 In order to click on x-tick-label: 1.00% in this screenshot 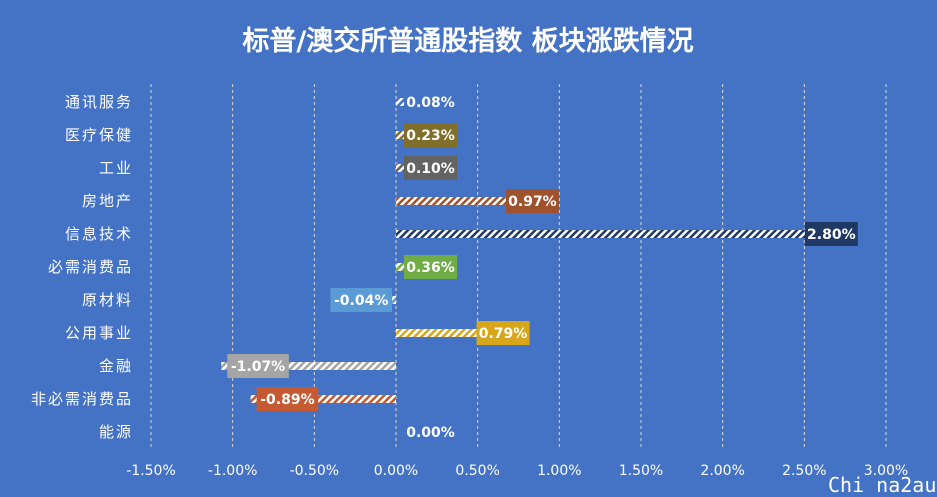, I will do `click(559, 471)`.